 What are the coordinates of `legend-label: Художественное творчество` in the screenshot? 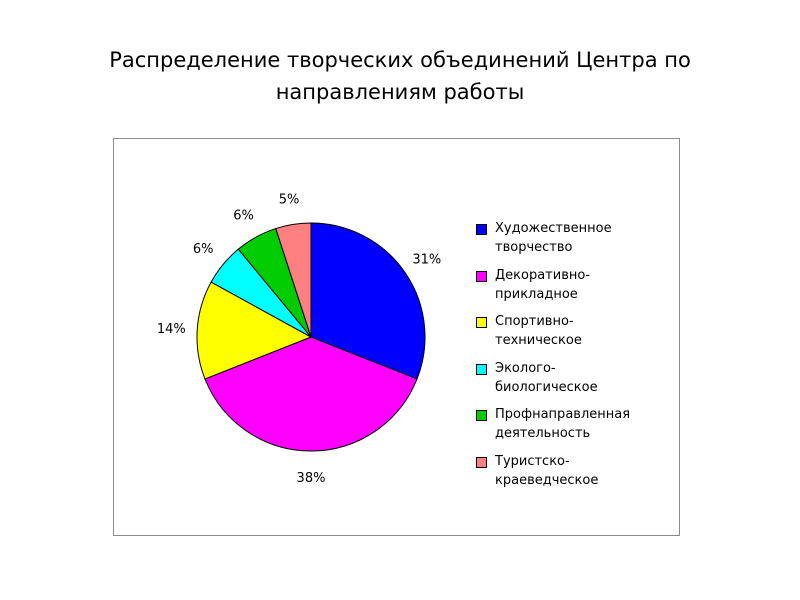 It's located at (553, 238).